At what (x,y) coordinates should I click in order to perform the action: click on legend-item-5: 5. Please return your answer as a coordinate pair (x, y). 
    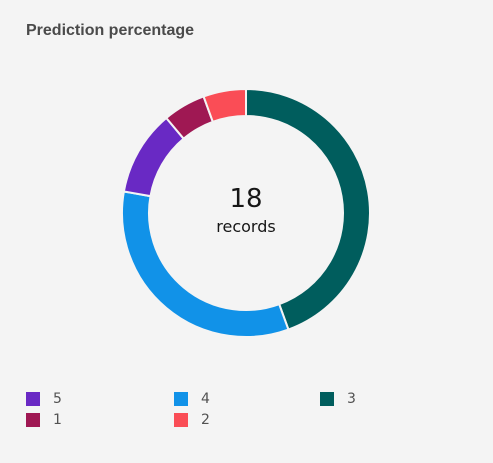
    Looking at the image, I should click on (44, 399).